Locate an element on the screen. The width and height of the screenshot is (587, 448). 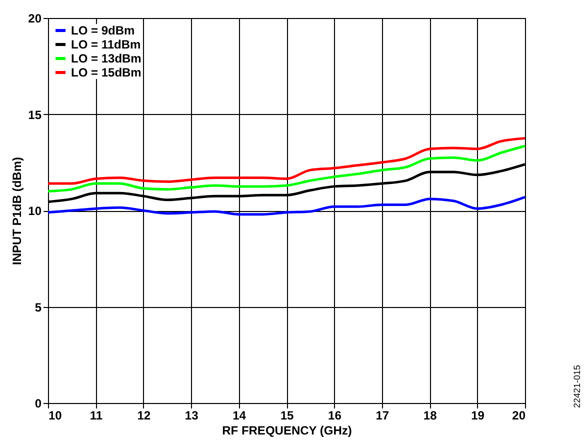
y-tick-label: 5 is located at coordinates (38, 307).